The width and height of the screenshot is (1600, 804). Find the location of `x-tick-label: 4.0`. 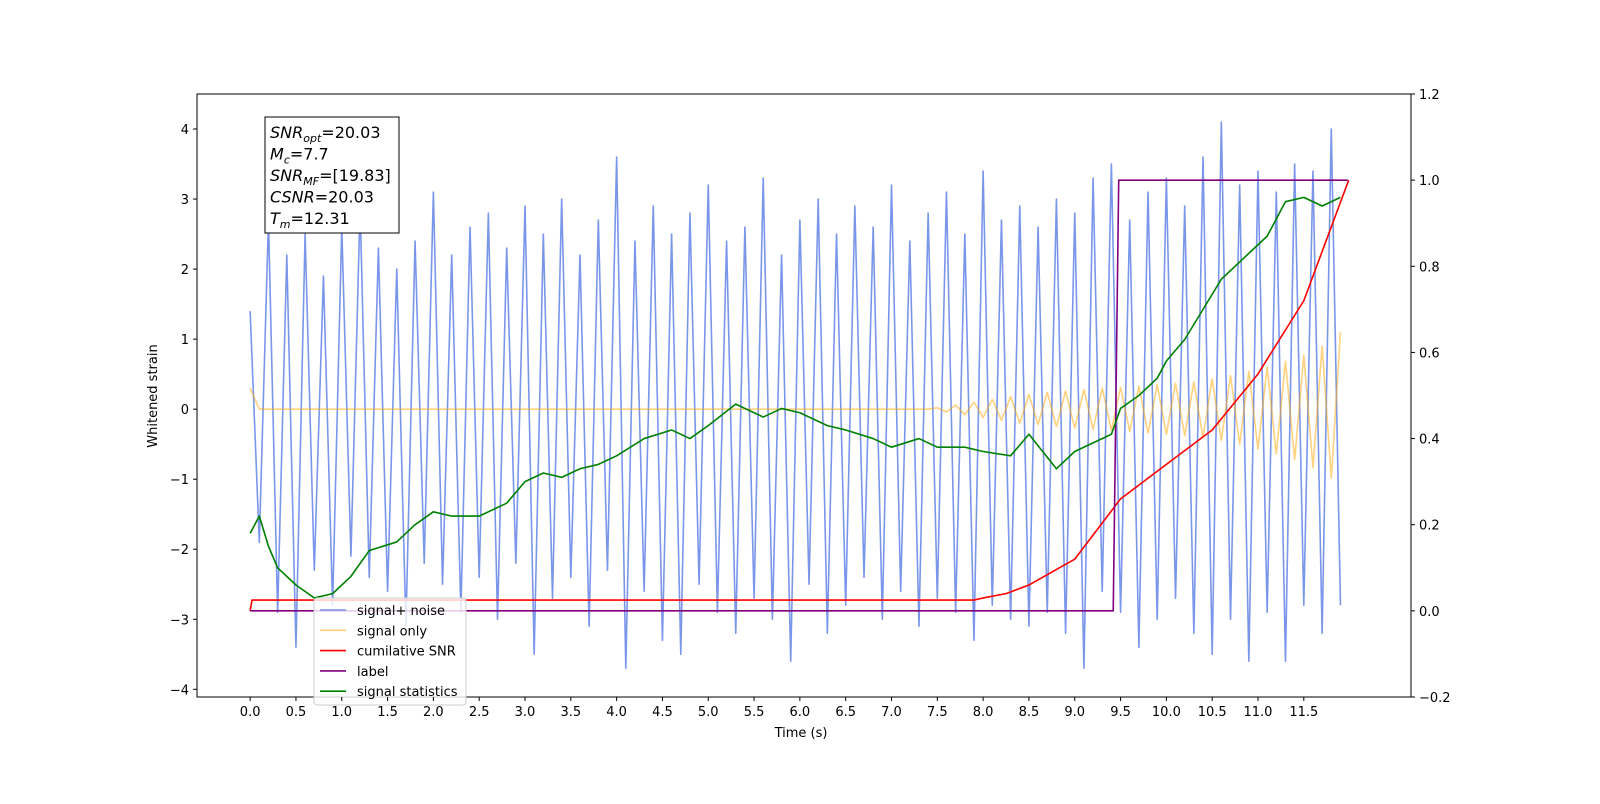

x-tick-label: 4.0 is located at coordinates (616, 712).